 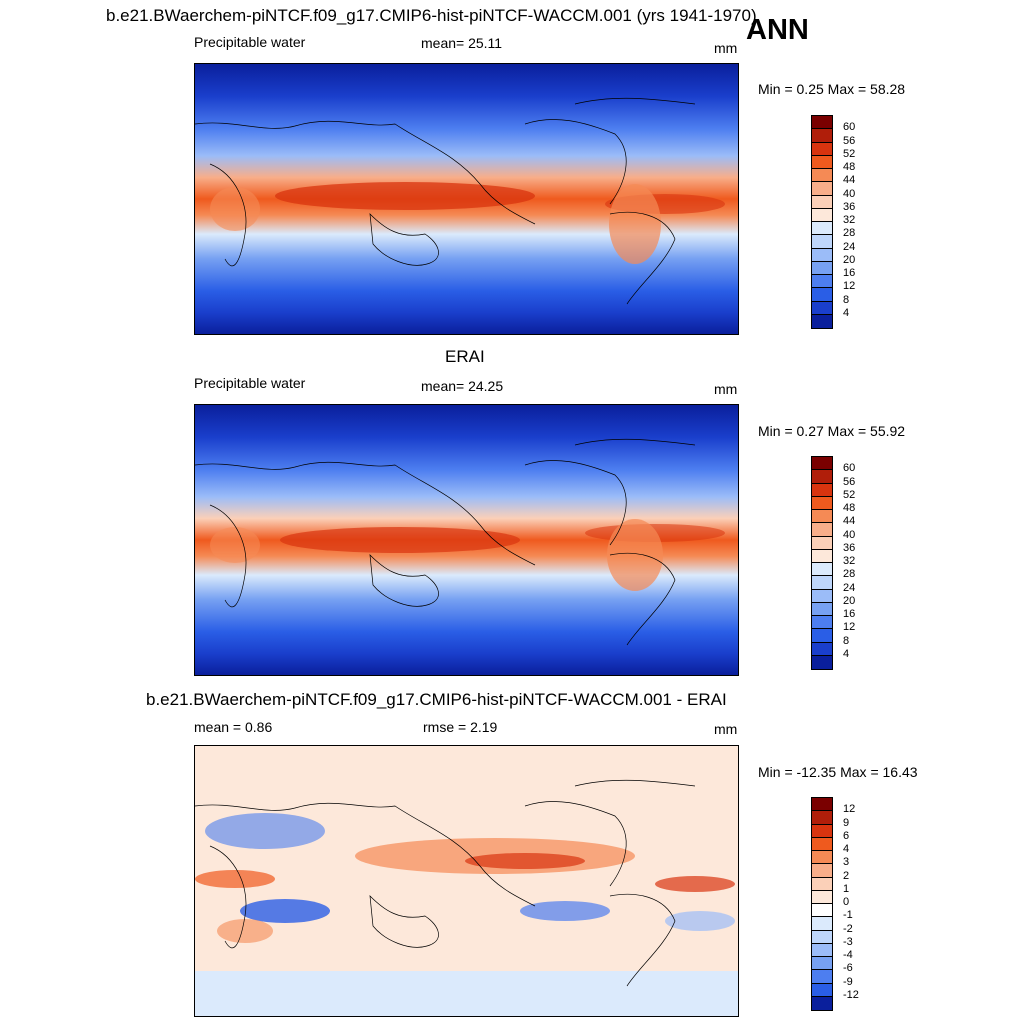 I want to click on panel-model-mean-label: mean= 25.11, so click(x=462, y=43).